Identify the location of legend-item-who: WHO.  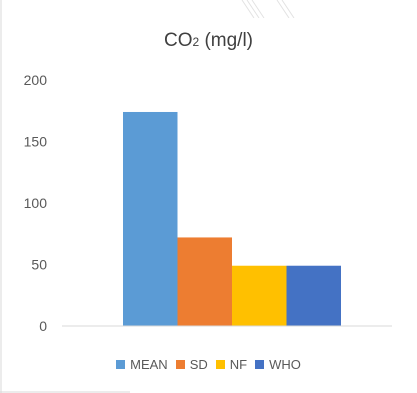
(278, 364).